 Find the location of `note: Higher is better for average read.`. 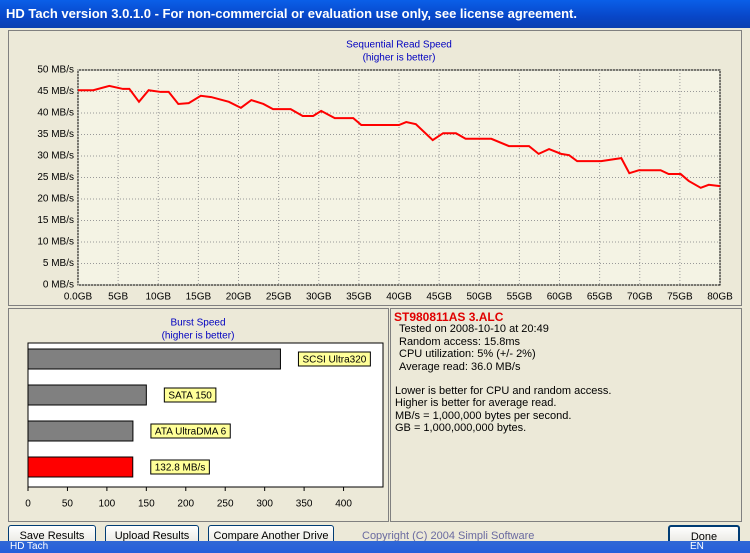

note: Higher is better for average read. is located at coordinates (476, 403).